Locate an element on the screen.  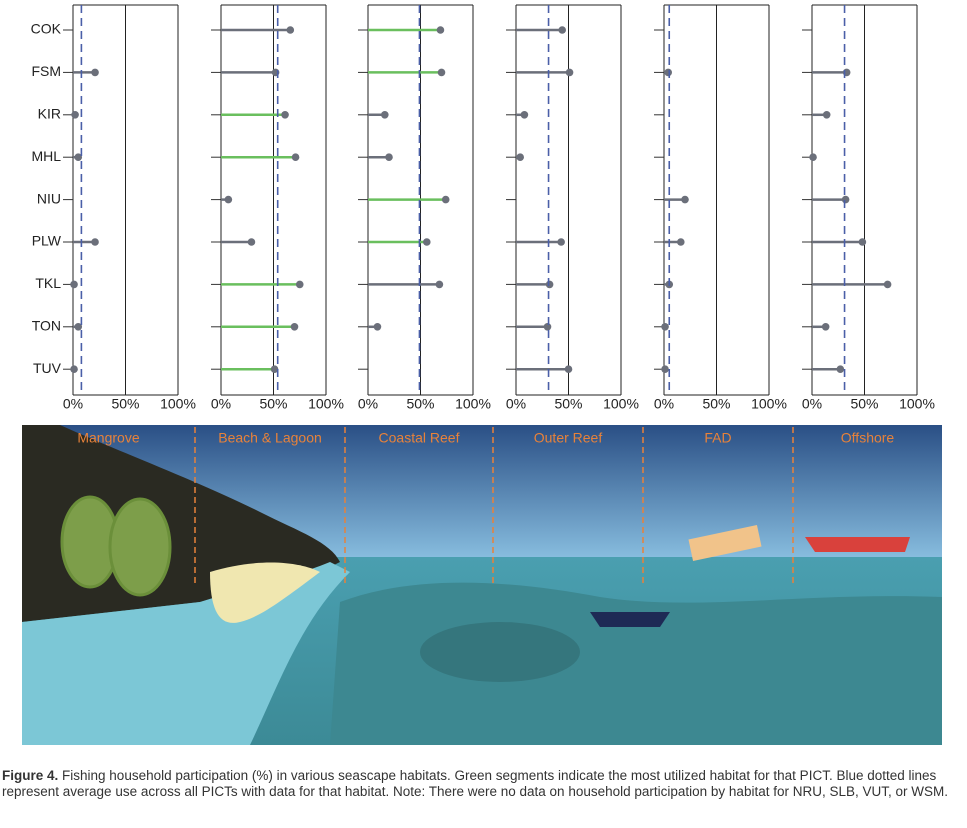
zone-label: Mangrove is located at coordinates (108, 438).